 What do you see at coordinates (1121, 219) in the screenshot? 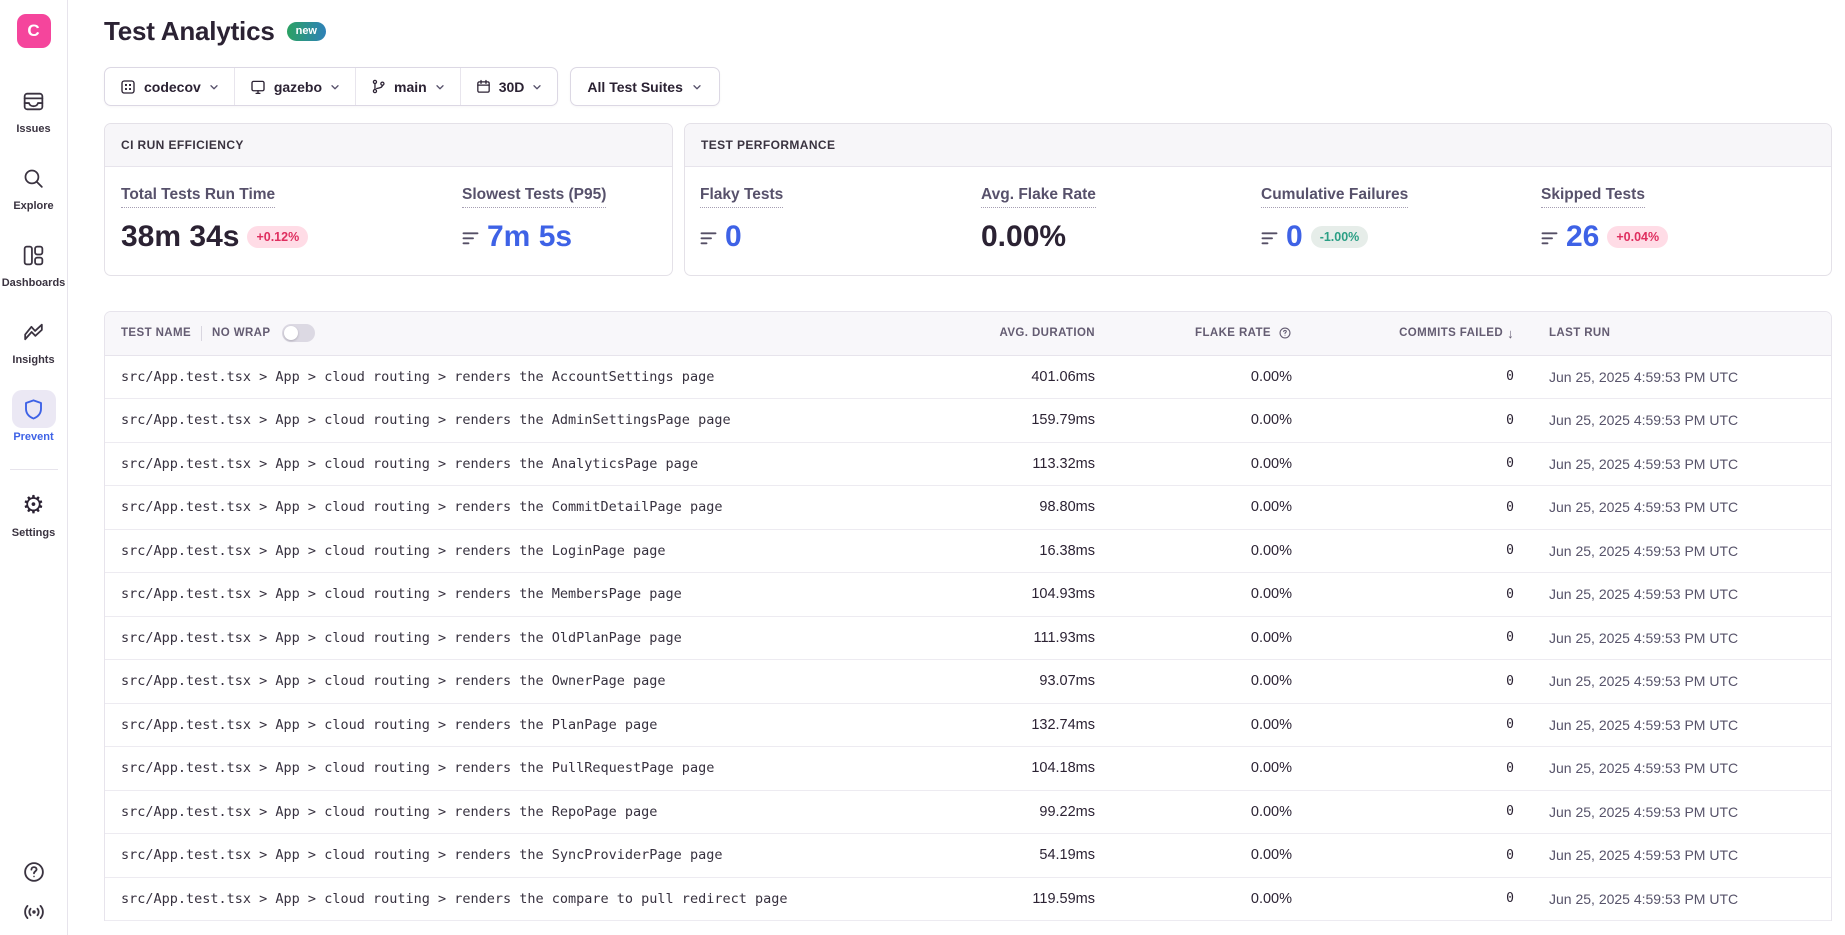
I see `metric: Avg. Flake Rate 0.00%` at bounding box center [1121, 219].